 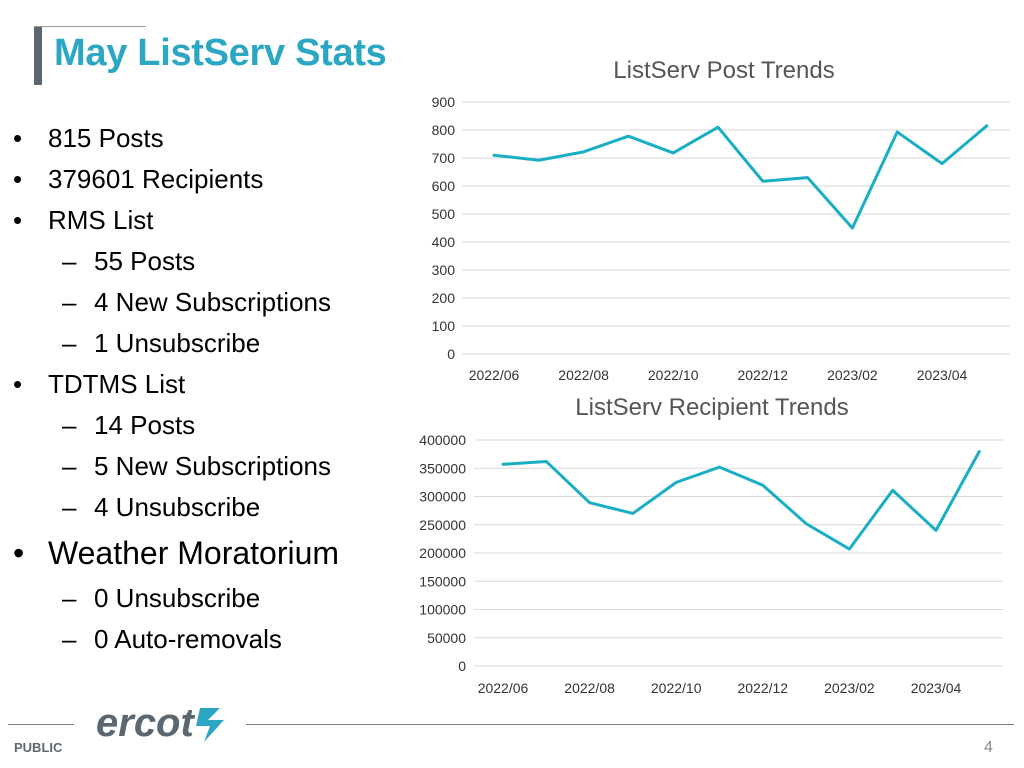 What do you see at coordinates (936, 688) in the screenshot?
I see `rec-x-tick-label: 2023/04` at bounding box center [936, 688].